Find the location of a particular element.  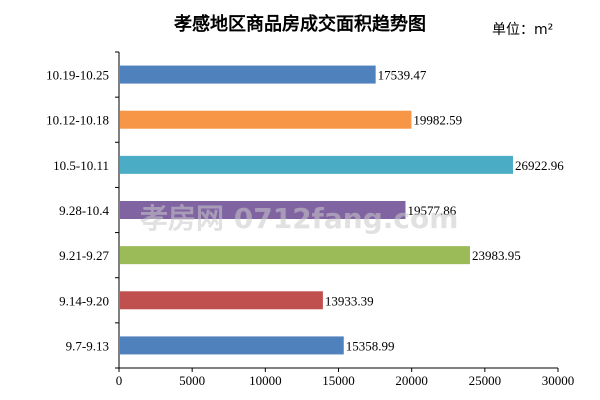

x-tick-label: 5000 is located at coordinates (192, 380).